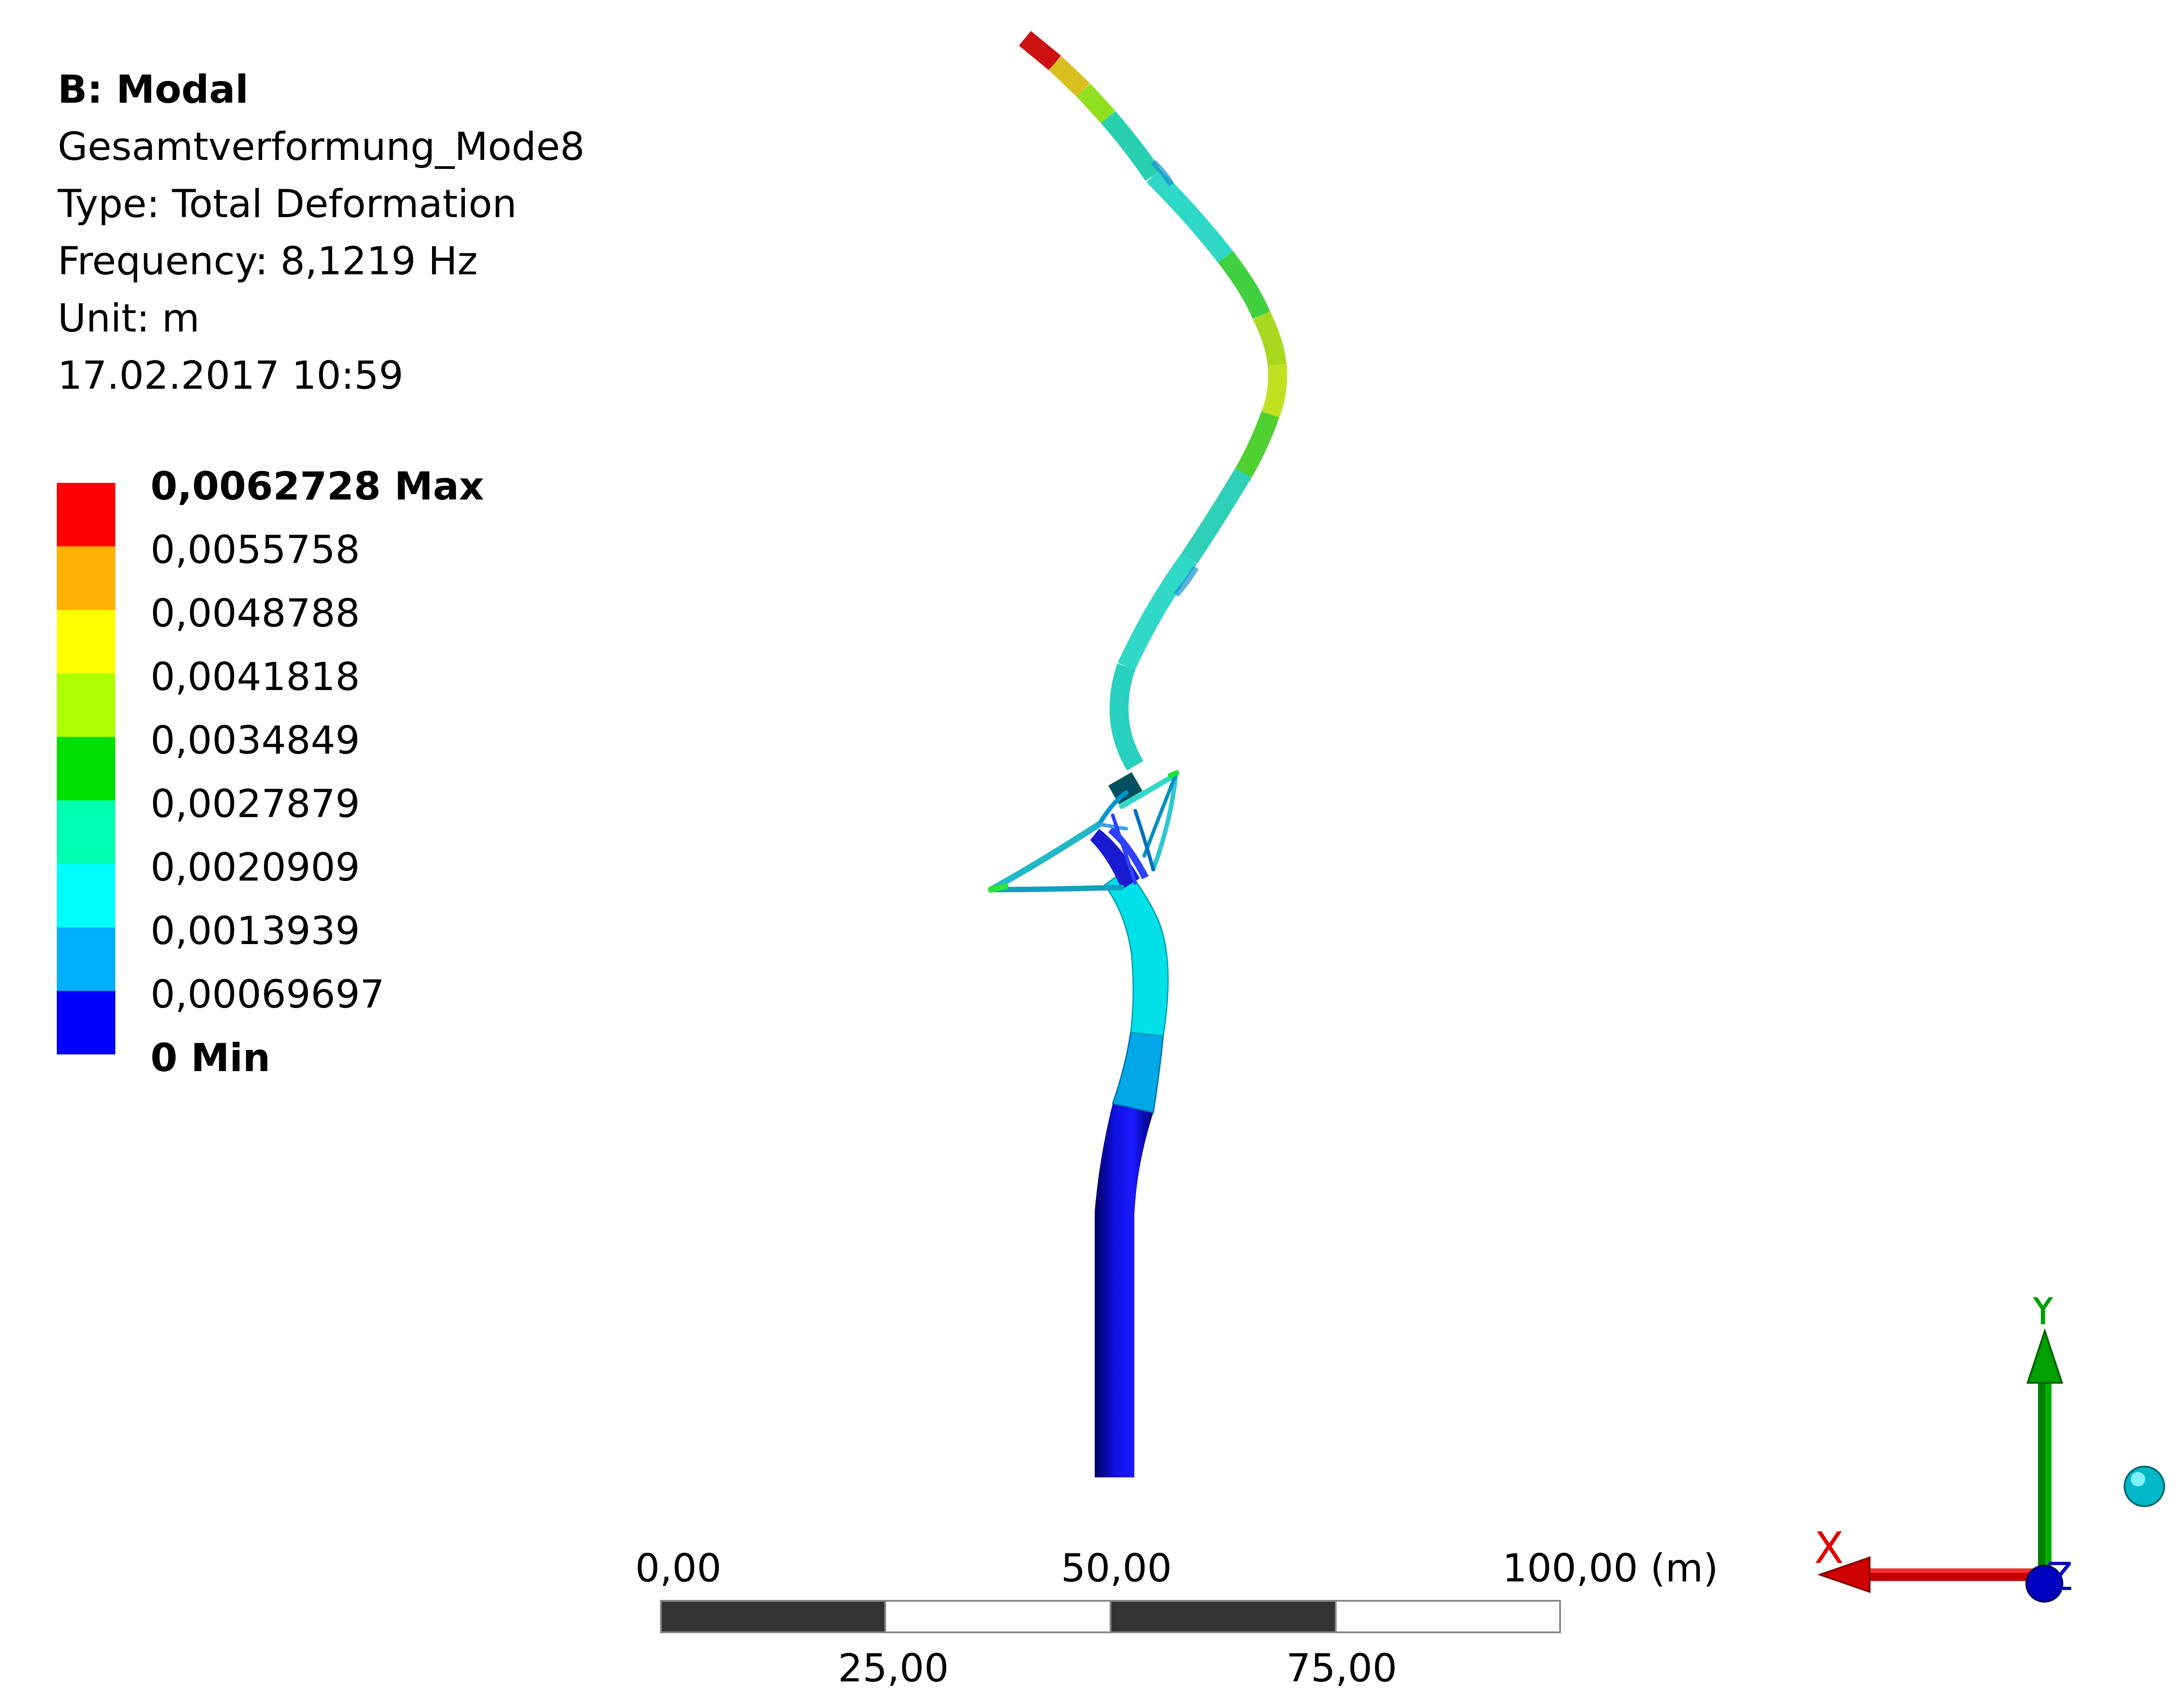 Image resolution: width=2184 pixels, height=1708 pixels. I want to click on legend-color-bar, so click(86, 768).